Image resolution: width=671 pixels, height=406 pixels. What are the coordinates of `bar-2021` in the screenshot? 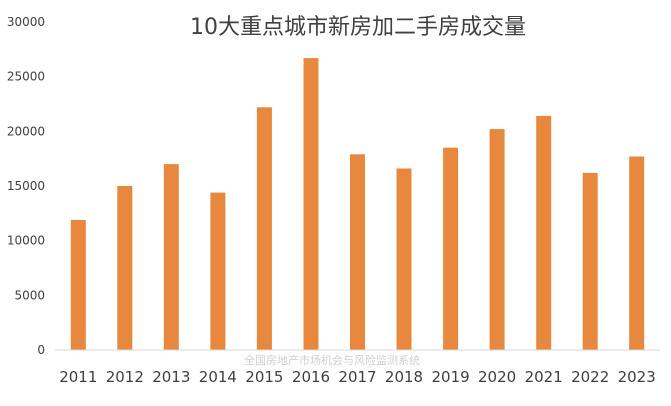 It's located at (544, 233).